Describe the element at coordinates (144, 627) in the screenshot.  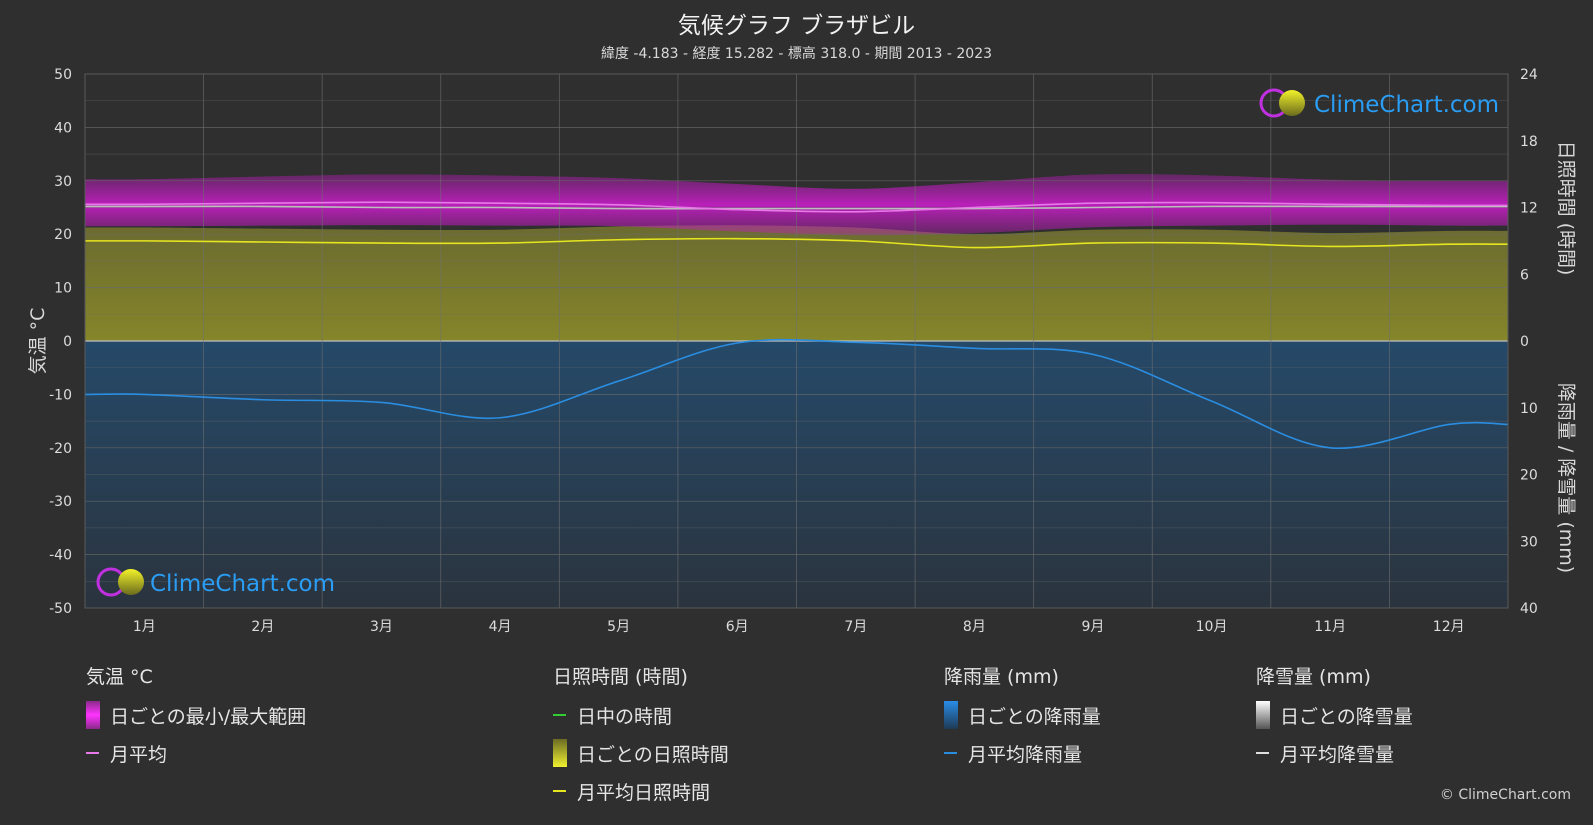
I see `month-label: 1月` at that location.